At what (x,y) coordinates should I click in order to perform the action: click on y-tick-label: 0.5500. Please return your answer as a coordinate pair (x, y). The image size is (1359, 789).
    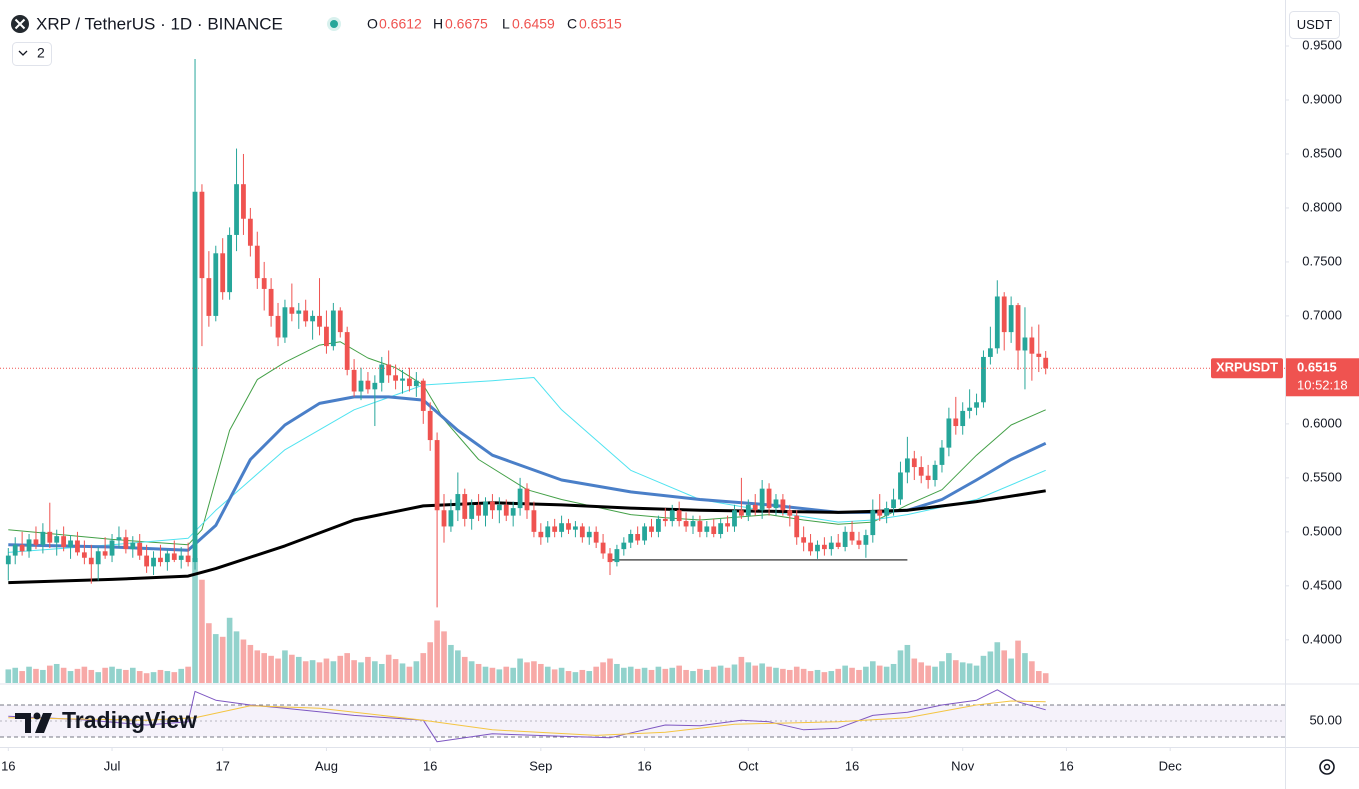
    Looking at the image, I should click on (1322, 476).